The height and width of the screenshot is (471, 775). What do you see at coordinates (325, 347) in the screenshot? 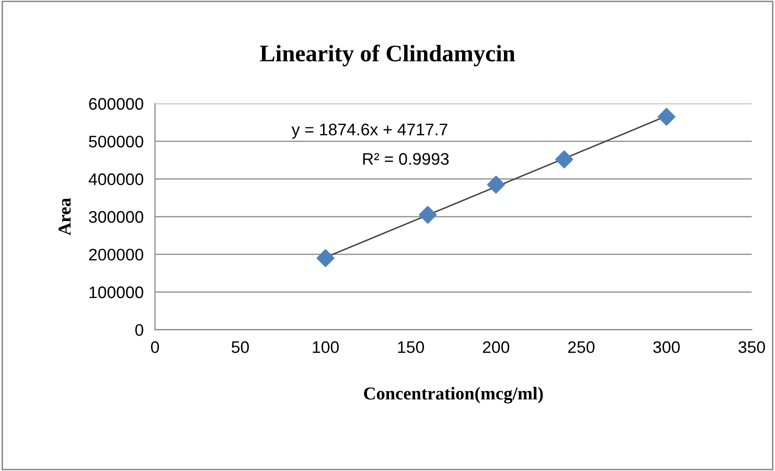
I see `x-tick-label: 100` at bounding box center [325, 347].